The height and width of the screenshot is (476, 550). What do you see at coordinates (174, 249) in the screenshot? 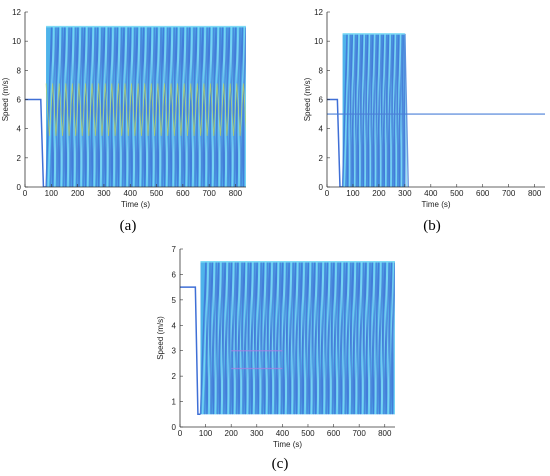
I see `y-tick-label: 7` at bounding box center [174, 249].